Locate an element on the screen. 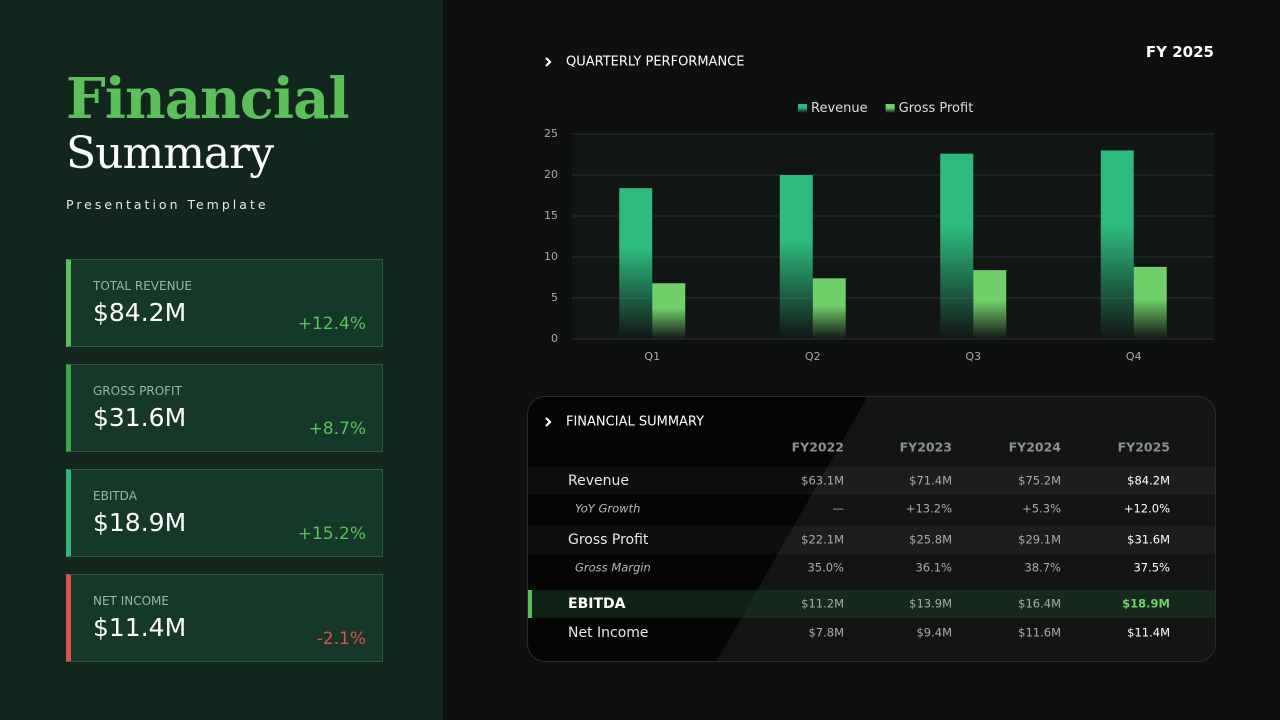 The width and height of the screenshot is (1280, 720). table-cell: — is located at coordinates (839, 509).